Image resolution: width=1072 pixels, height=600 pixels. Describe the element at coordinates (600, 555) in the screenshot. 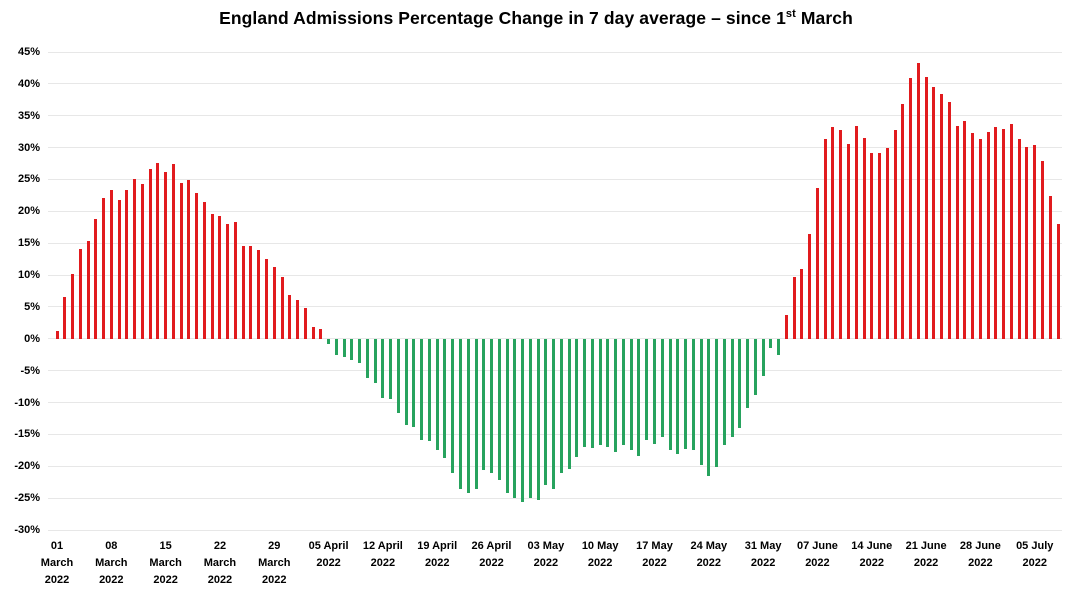

I see `x-axis-tick-label: 10 May 2022` at that location.